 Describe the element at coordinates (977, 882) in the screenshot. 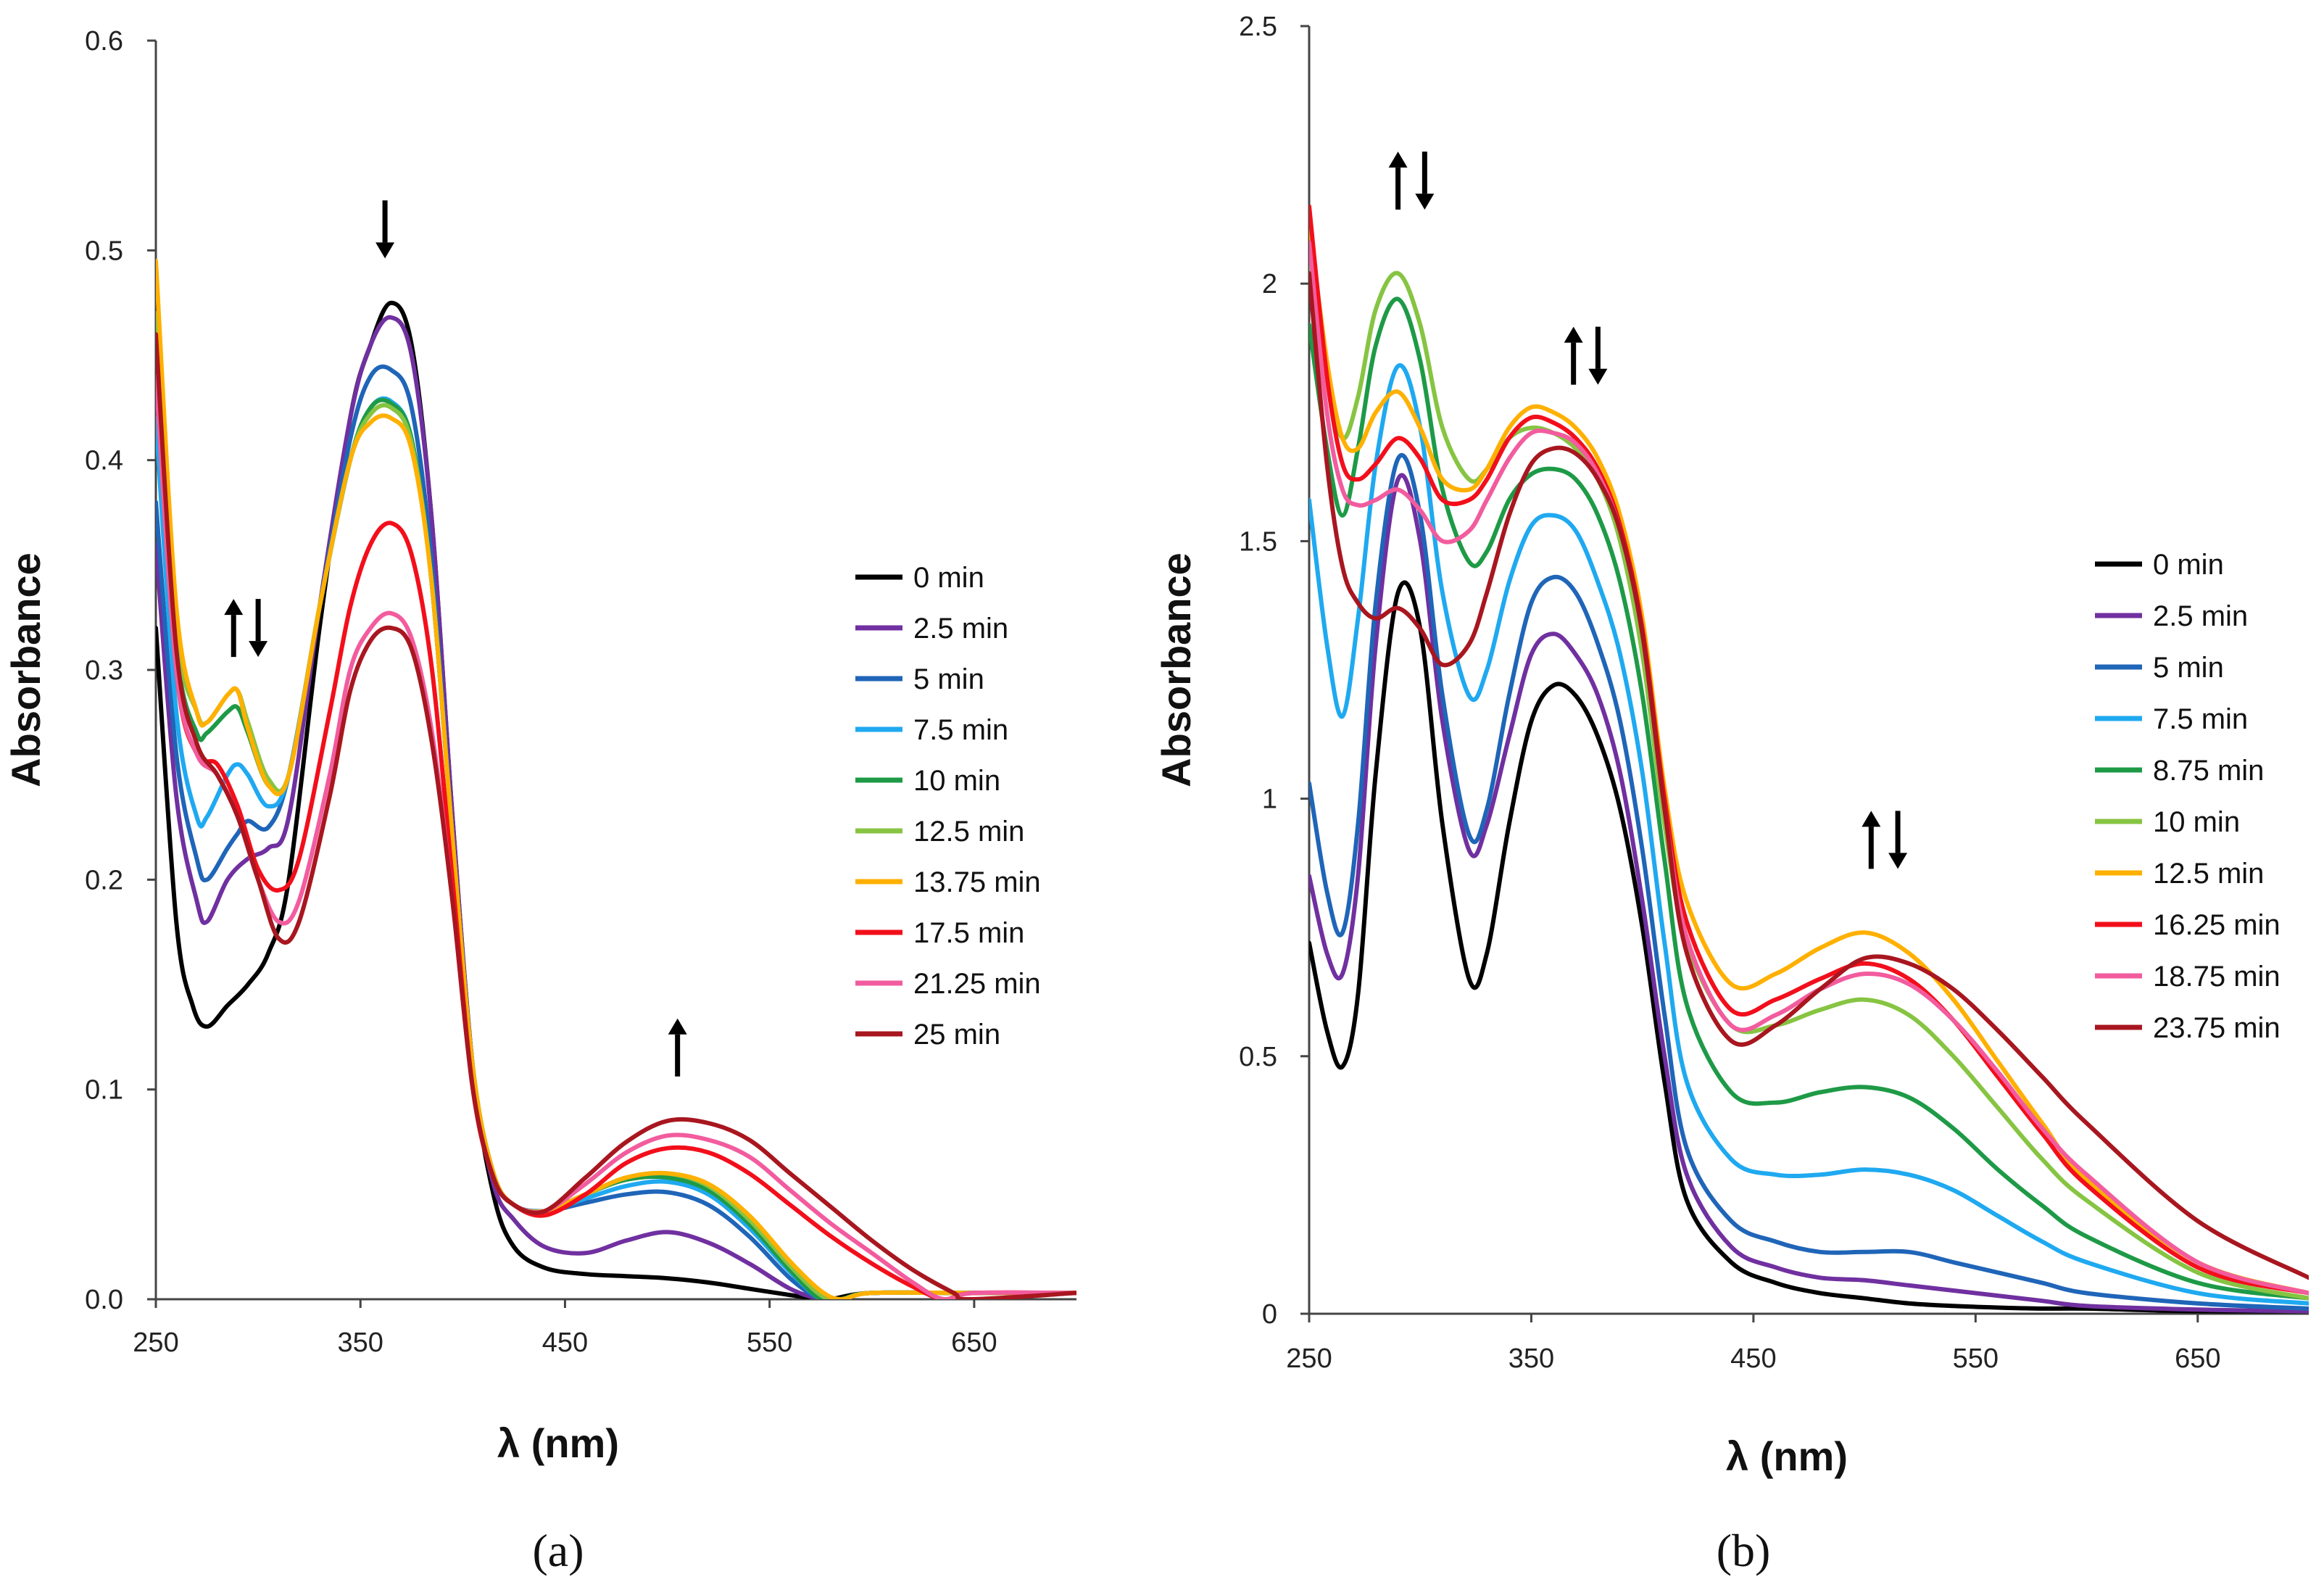

I see `legend-entry: 13.75 min` at that location.